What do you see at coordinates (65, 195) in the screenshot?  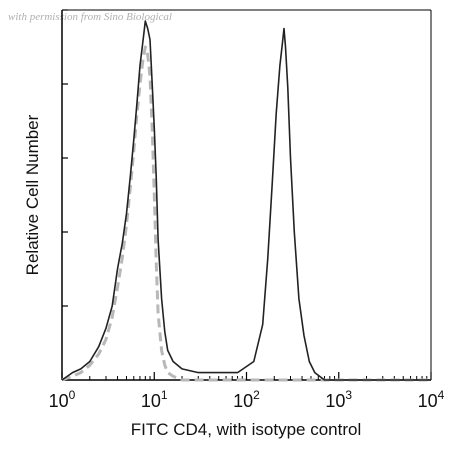 I see `y-axis-ticks` at bounding box center [65, 195].